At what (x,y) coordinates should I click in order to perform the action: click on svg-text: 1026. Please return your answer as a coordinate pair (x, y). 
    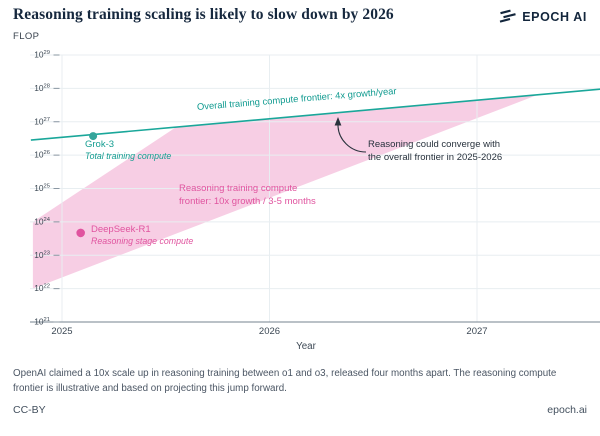
    Looking at the image, I should click on (42, 155).